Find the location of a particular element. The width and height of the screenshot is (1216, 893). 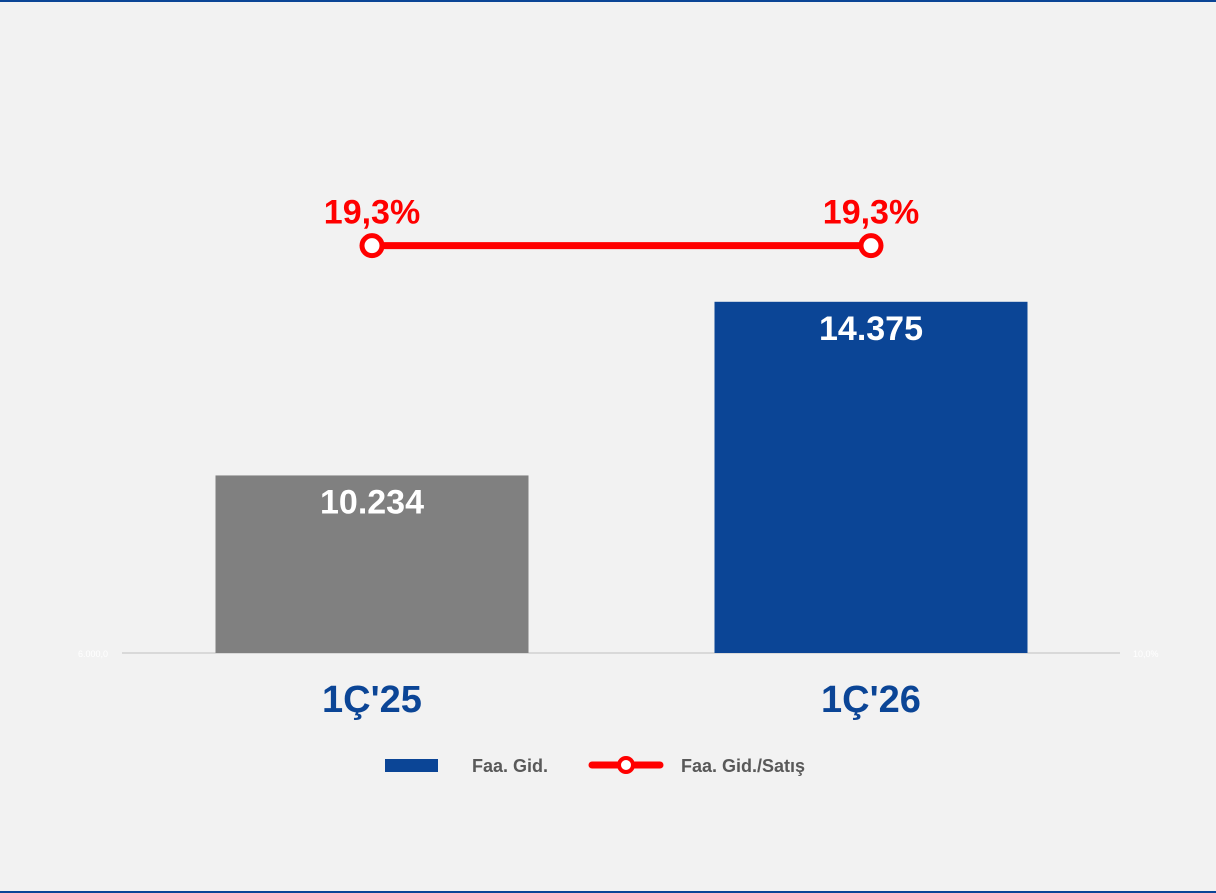

legend-line-marker is located at coordinates (626, 765).